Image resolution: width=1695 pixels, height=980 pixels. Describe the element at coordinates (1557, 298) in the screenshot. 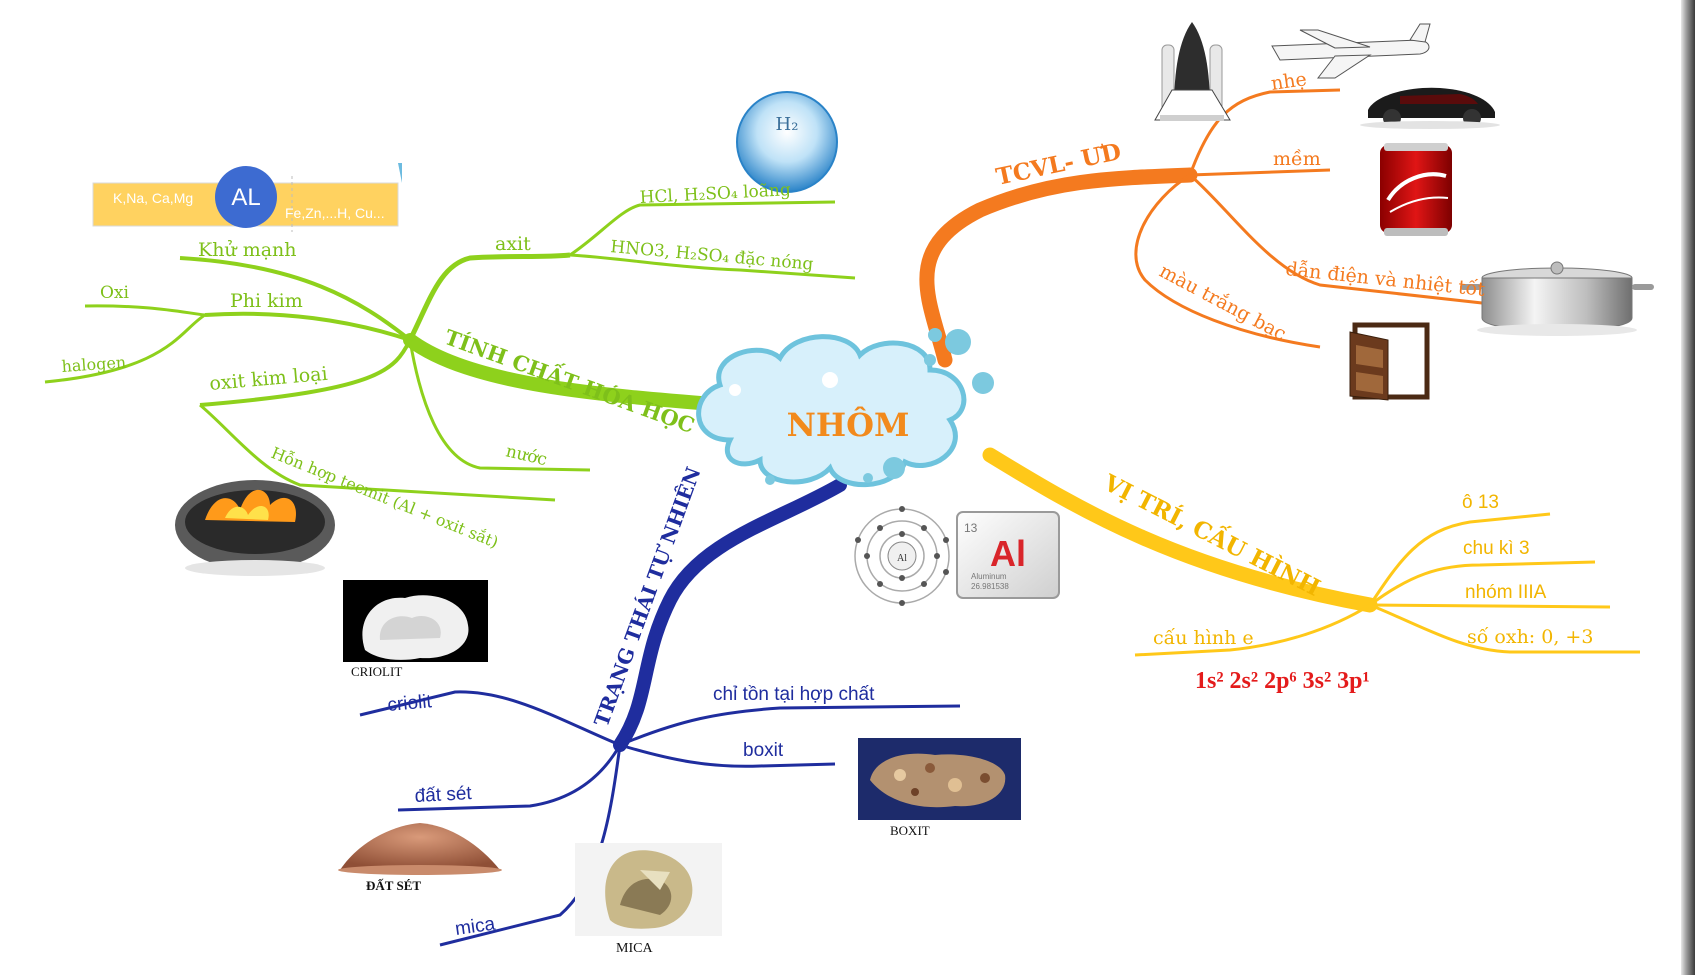

I see `cooking-pot-icon` at that location.